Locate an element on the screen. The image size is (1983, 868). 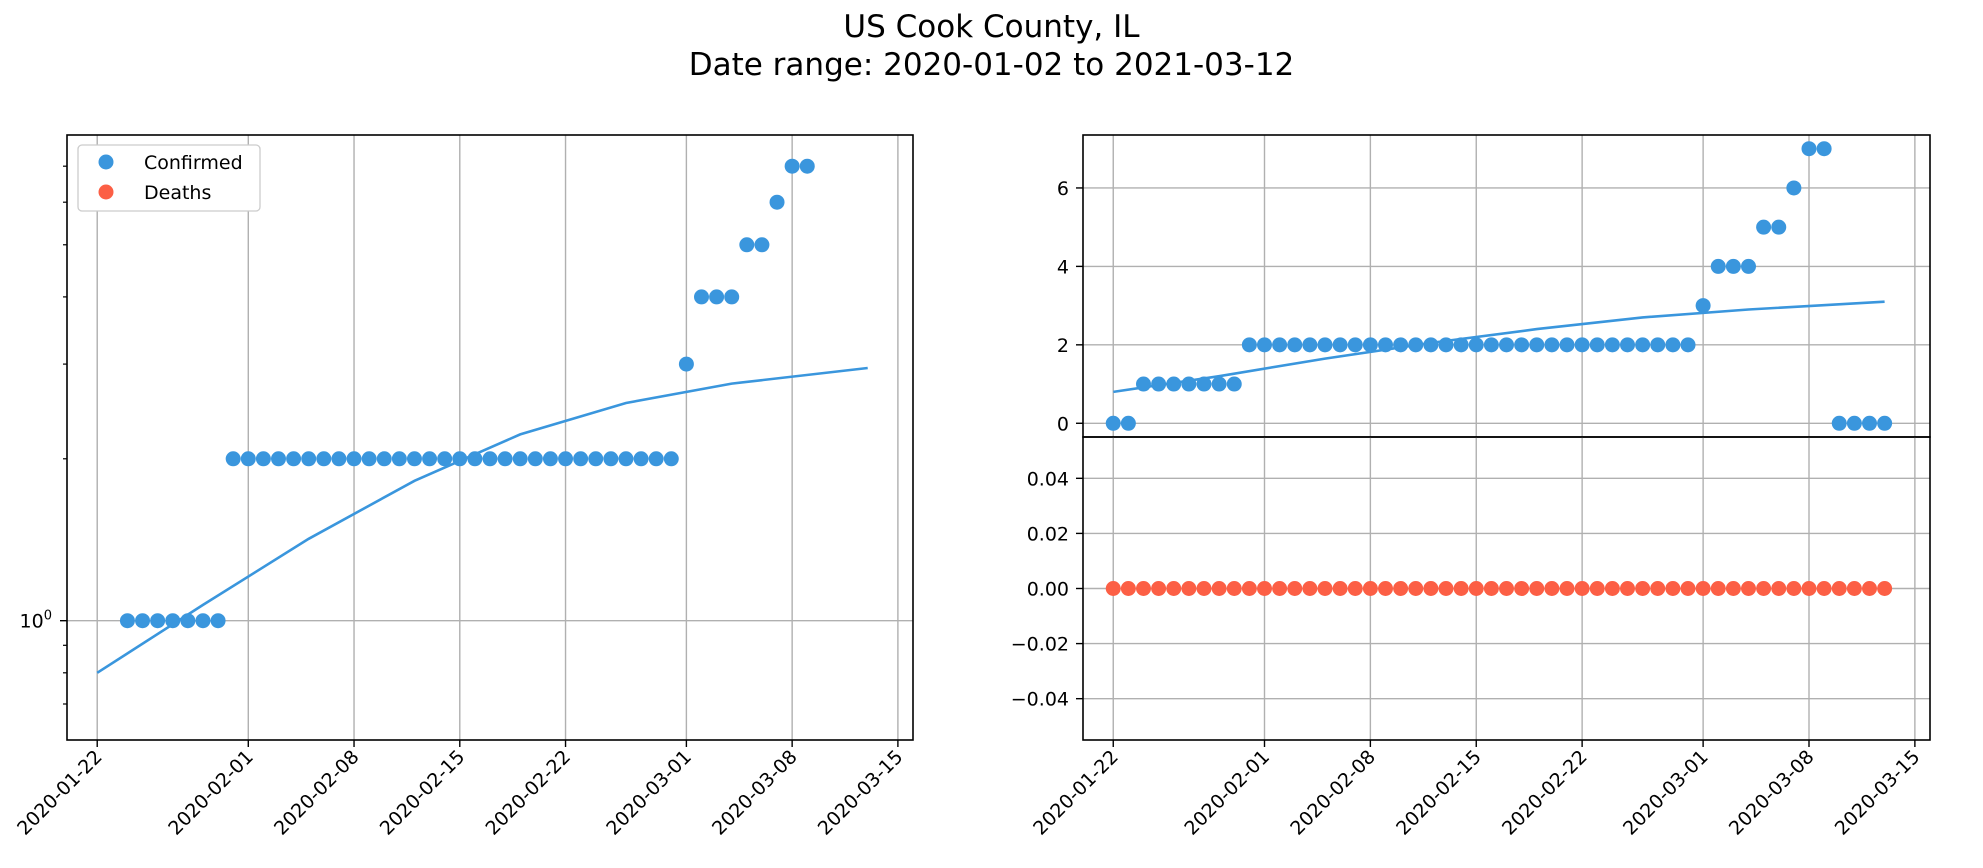
x-tick-label: 2020-03-01 is located at coordinates (1666, 793).